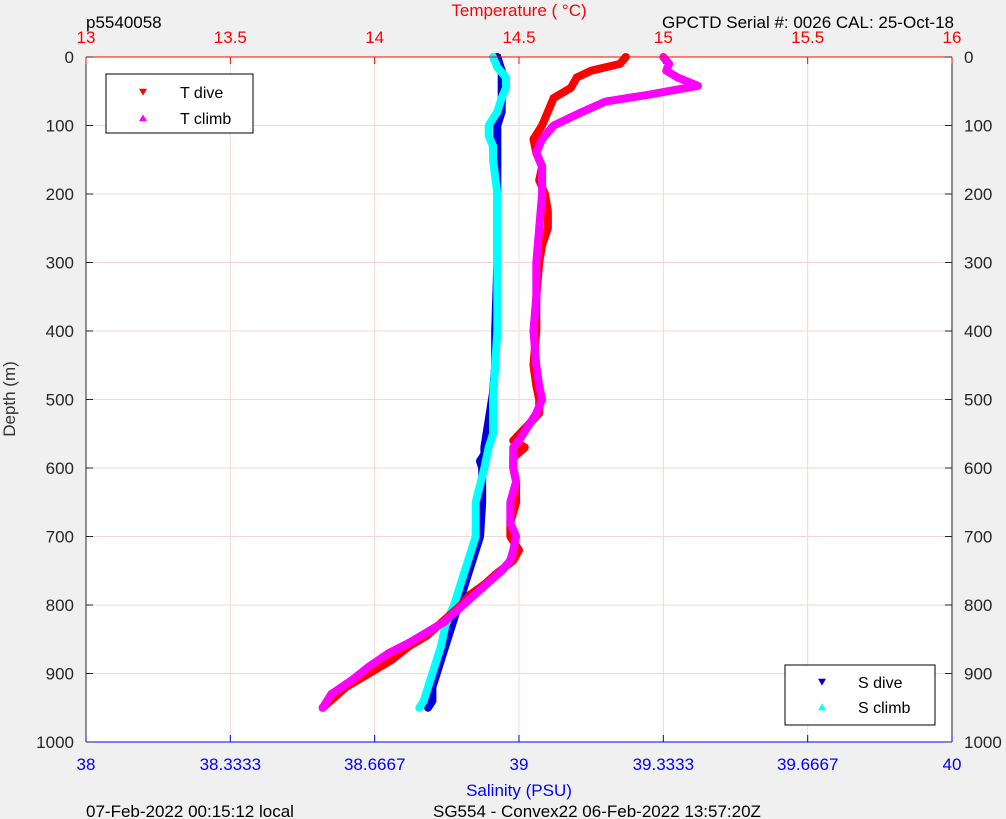 The width and height of the screenshot is (1006, 819). I want to click on footer-left-label: 07-Feb-2022 00:15:12 local, so click(190, 810).